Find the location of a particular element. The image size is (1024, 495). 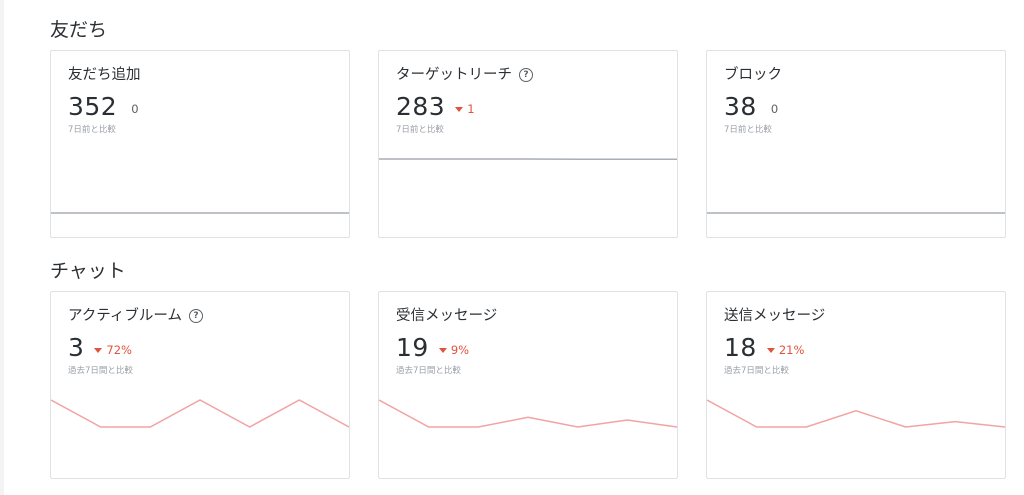

metric-value: 19 is located at coordinates (412, 347).